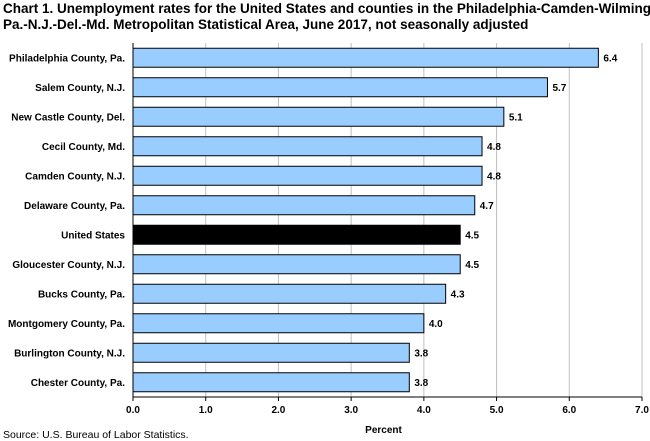 The width and height of the screenshot is (650, 441). Describe the element at coordinates (278, 410) in the screenshot. I see `x-tick-label: 2.0` at that location.